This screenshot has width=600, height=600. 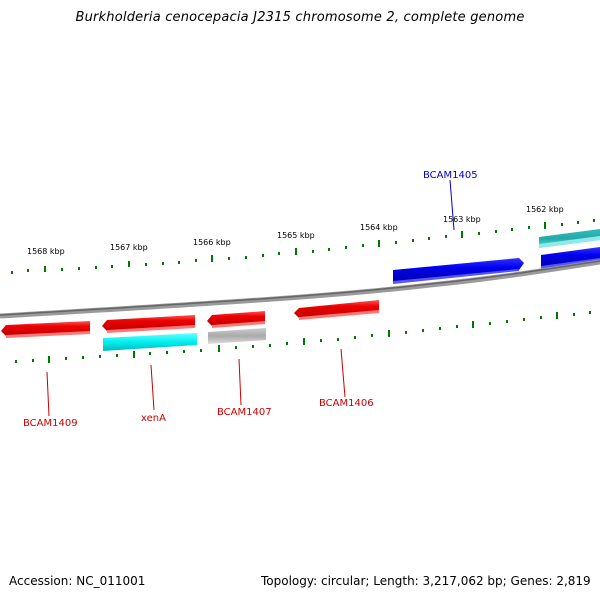 What do you see at coordinates (303, 337) in the screenshot?
I see `inner-scale-ticks` at bounding box center [303, 337].